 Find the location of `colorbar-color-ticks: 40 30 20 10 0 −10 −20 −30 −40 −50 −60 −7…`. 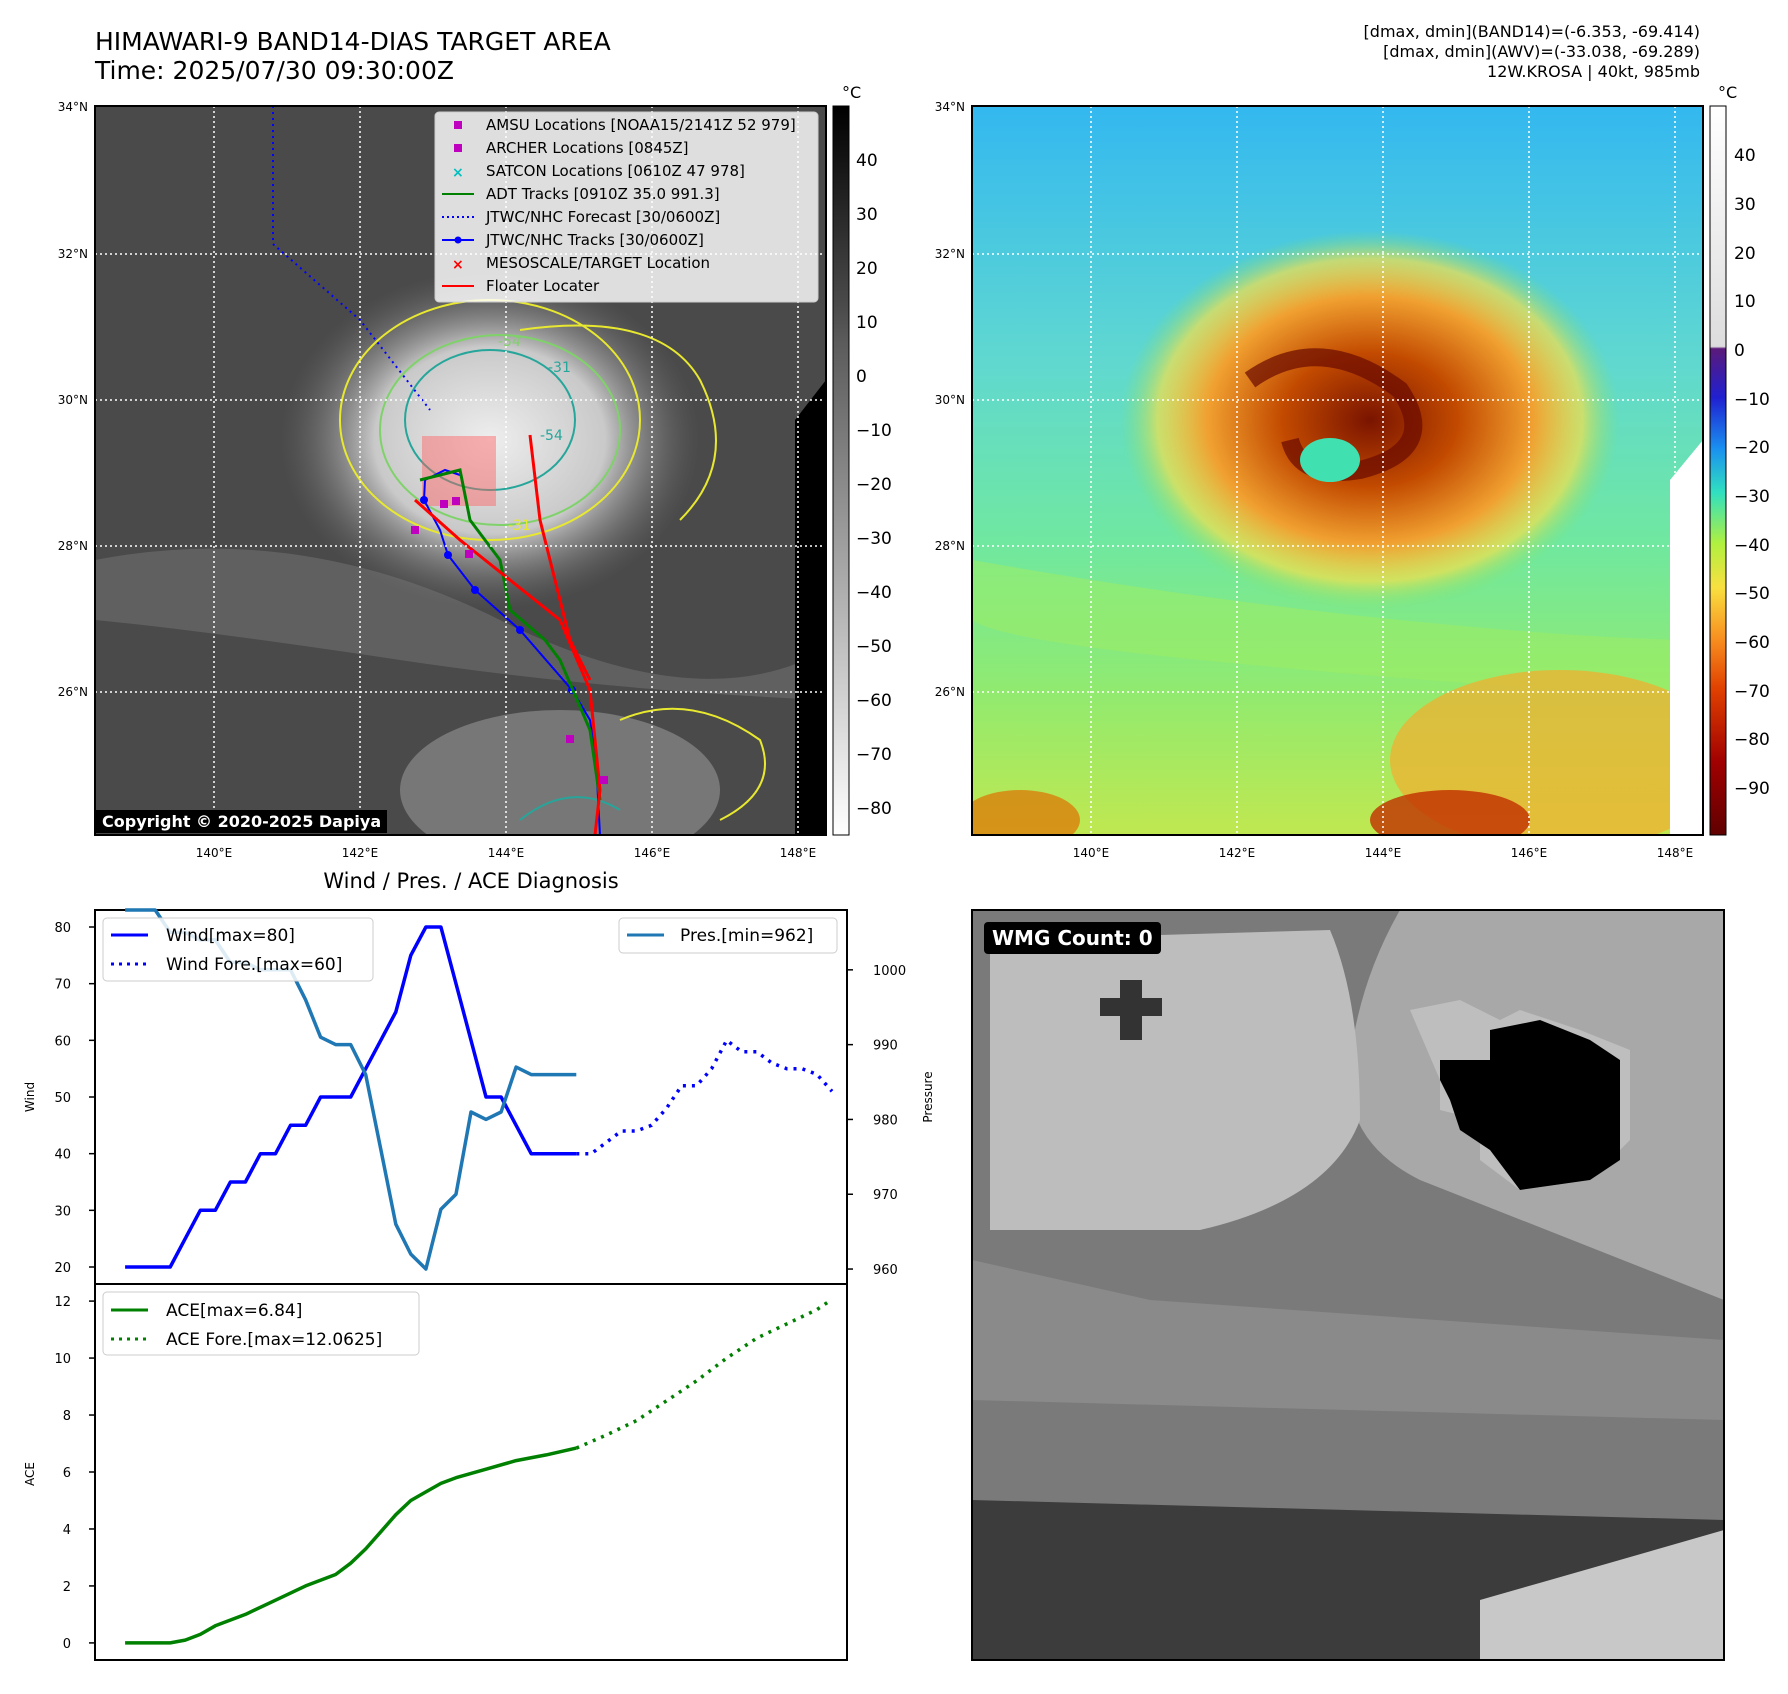

colorbar-color-ticks: 40 30 20 10 0 −10 −20 −30 −40 −50 −60 −7… is located at coordinates (1752, 472).